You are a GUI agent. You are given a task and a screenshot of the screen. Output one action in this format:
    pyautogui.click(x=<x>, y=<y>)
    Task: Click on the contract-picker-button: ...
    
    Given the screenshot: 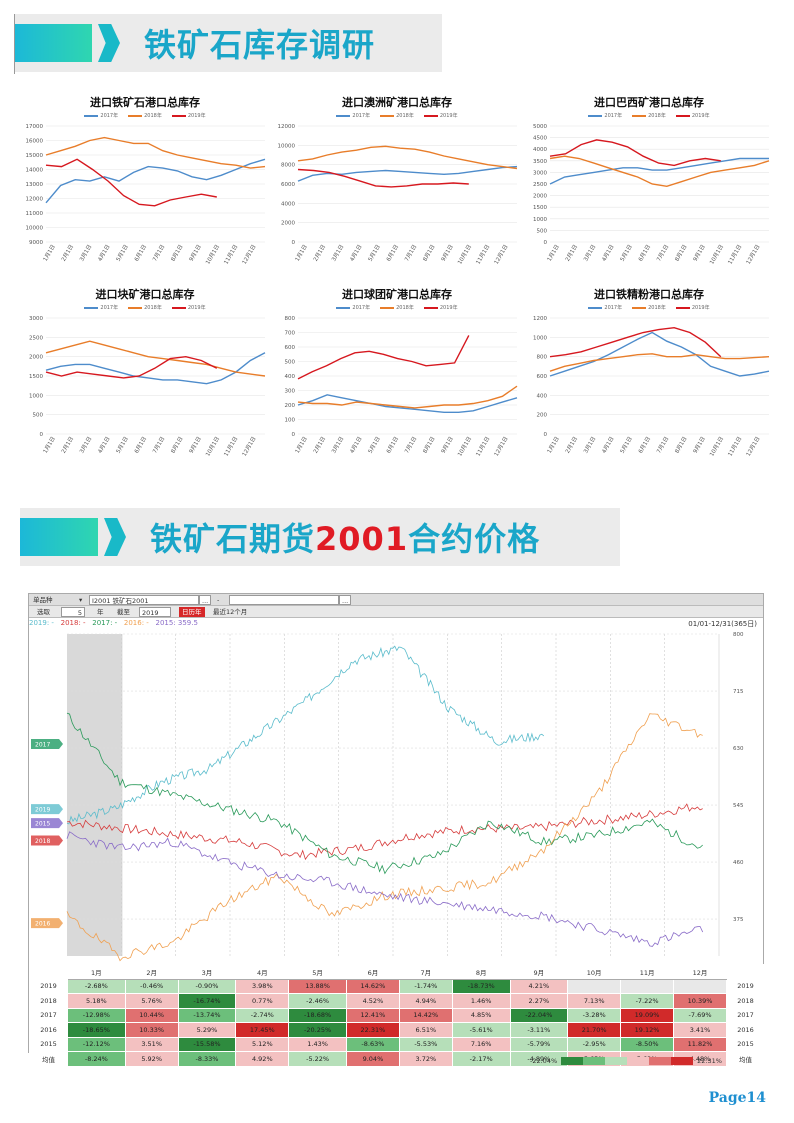 What is the action you would take?
    pyautogui.click(x=205, y=600)
    